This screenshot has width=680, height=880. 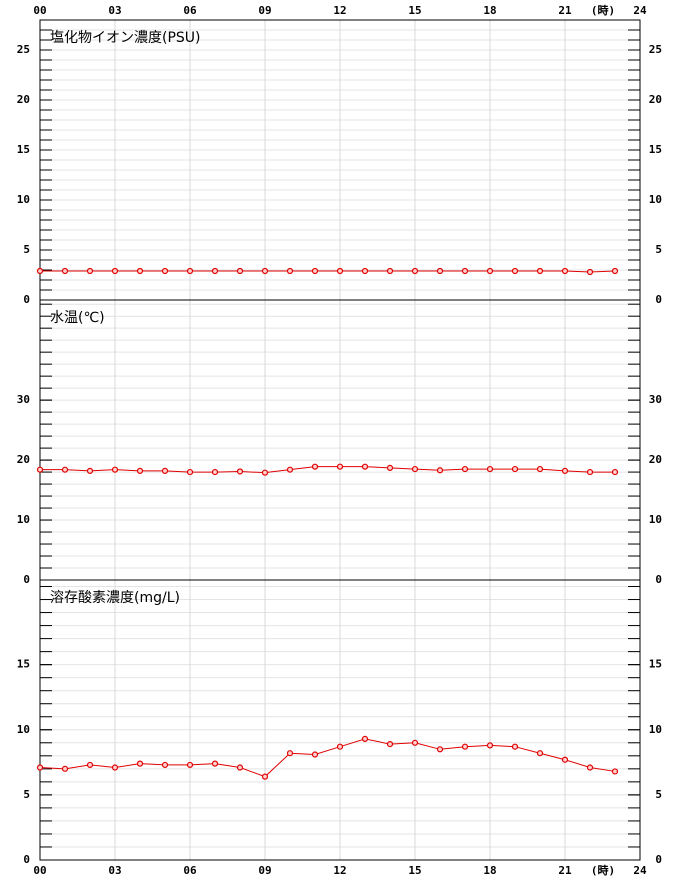 What do you see at coordinates (23, 399) in the screenshot?
I see `y-tick-label: 30` at bounding box center [23, 399].